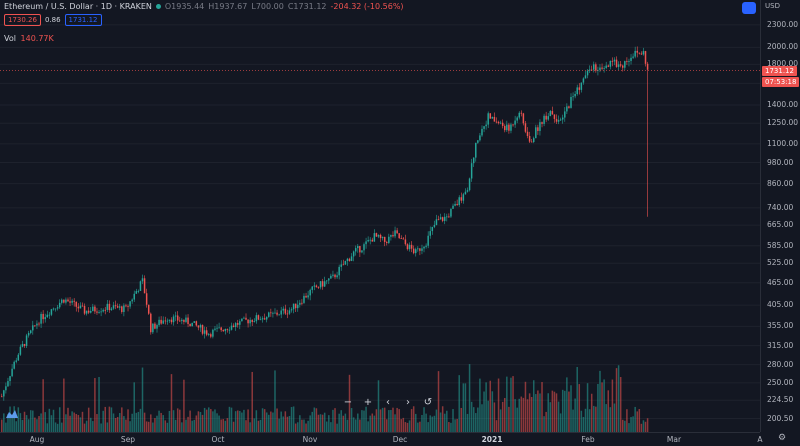 The height and width of the screenshot is (446, 800). Describe the element at coordinates (782, 438) in the screenshot. I see `settings-gear-icon: ⚙` at that location.